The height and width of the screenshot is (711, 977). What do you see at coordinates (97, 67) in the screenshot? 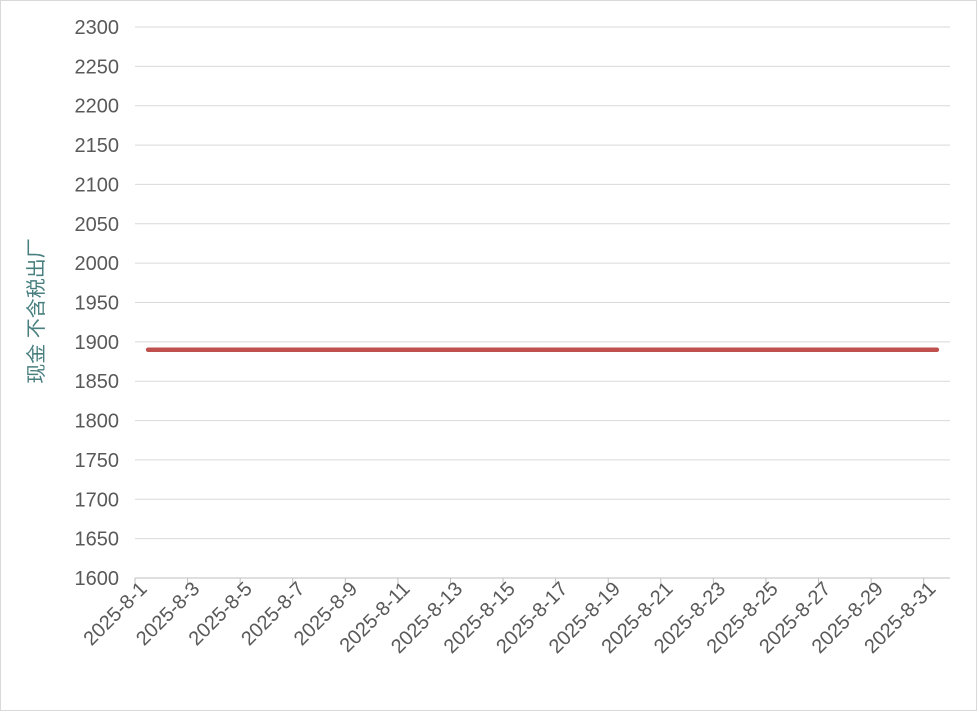
I see `y-tick-label: 2250` at bounding box center [97, 67].